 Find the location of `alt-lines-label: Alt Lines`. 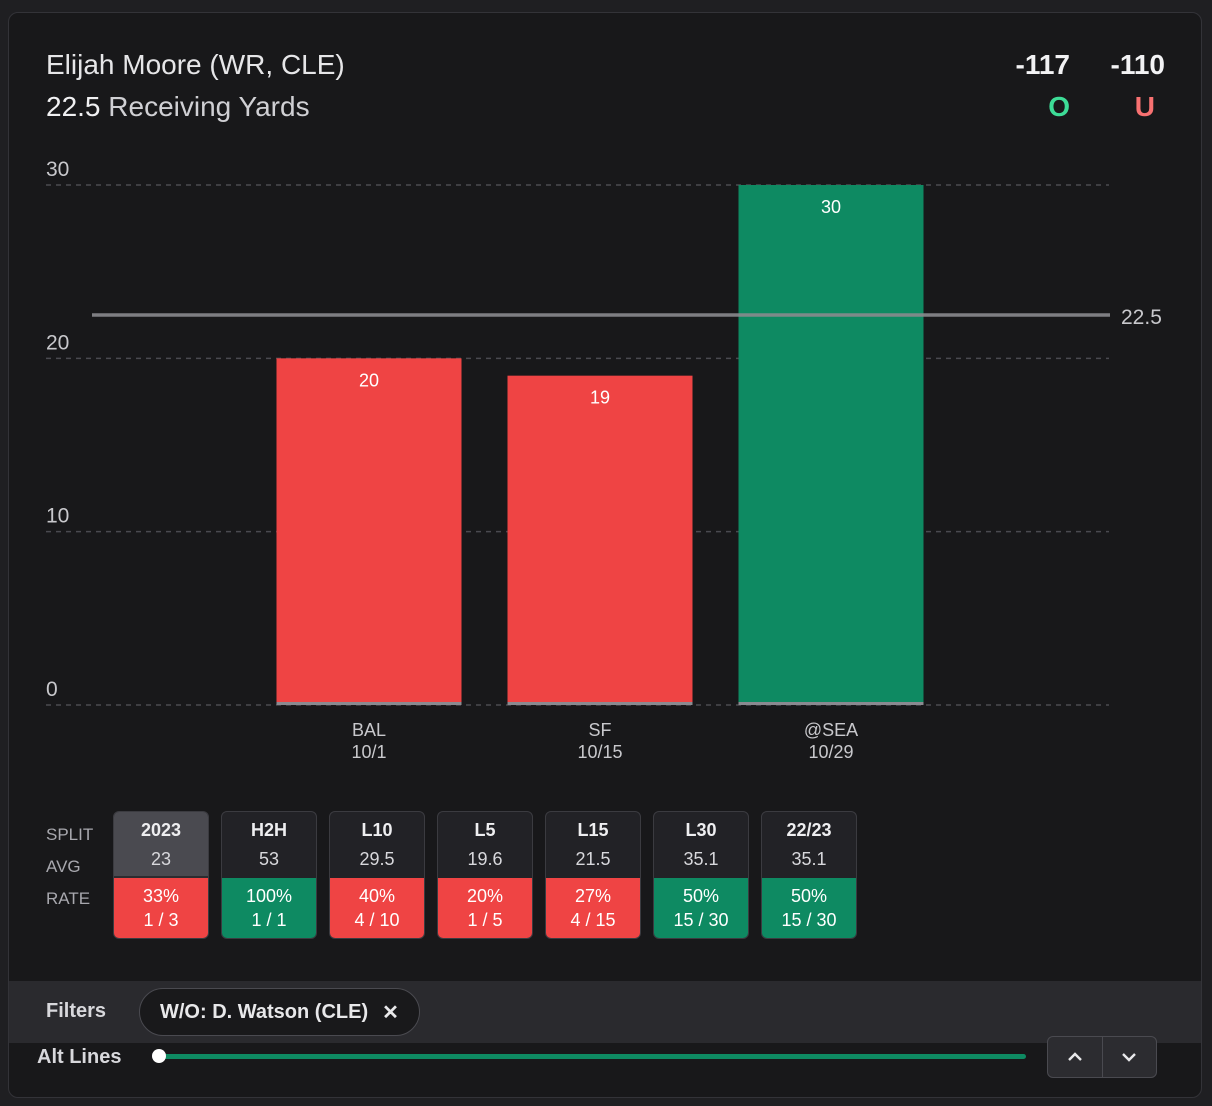

alt-lines-label: Alt Lines is located at coordinates (79, 1057).